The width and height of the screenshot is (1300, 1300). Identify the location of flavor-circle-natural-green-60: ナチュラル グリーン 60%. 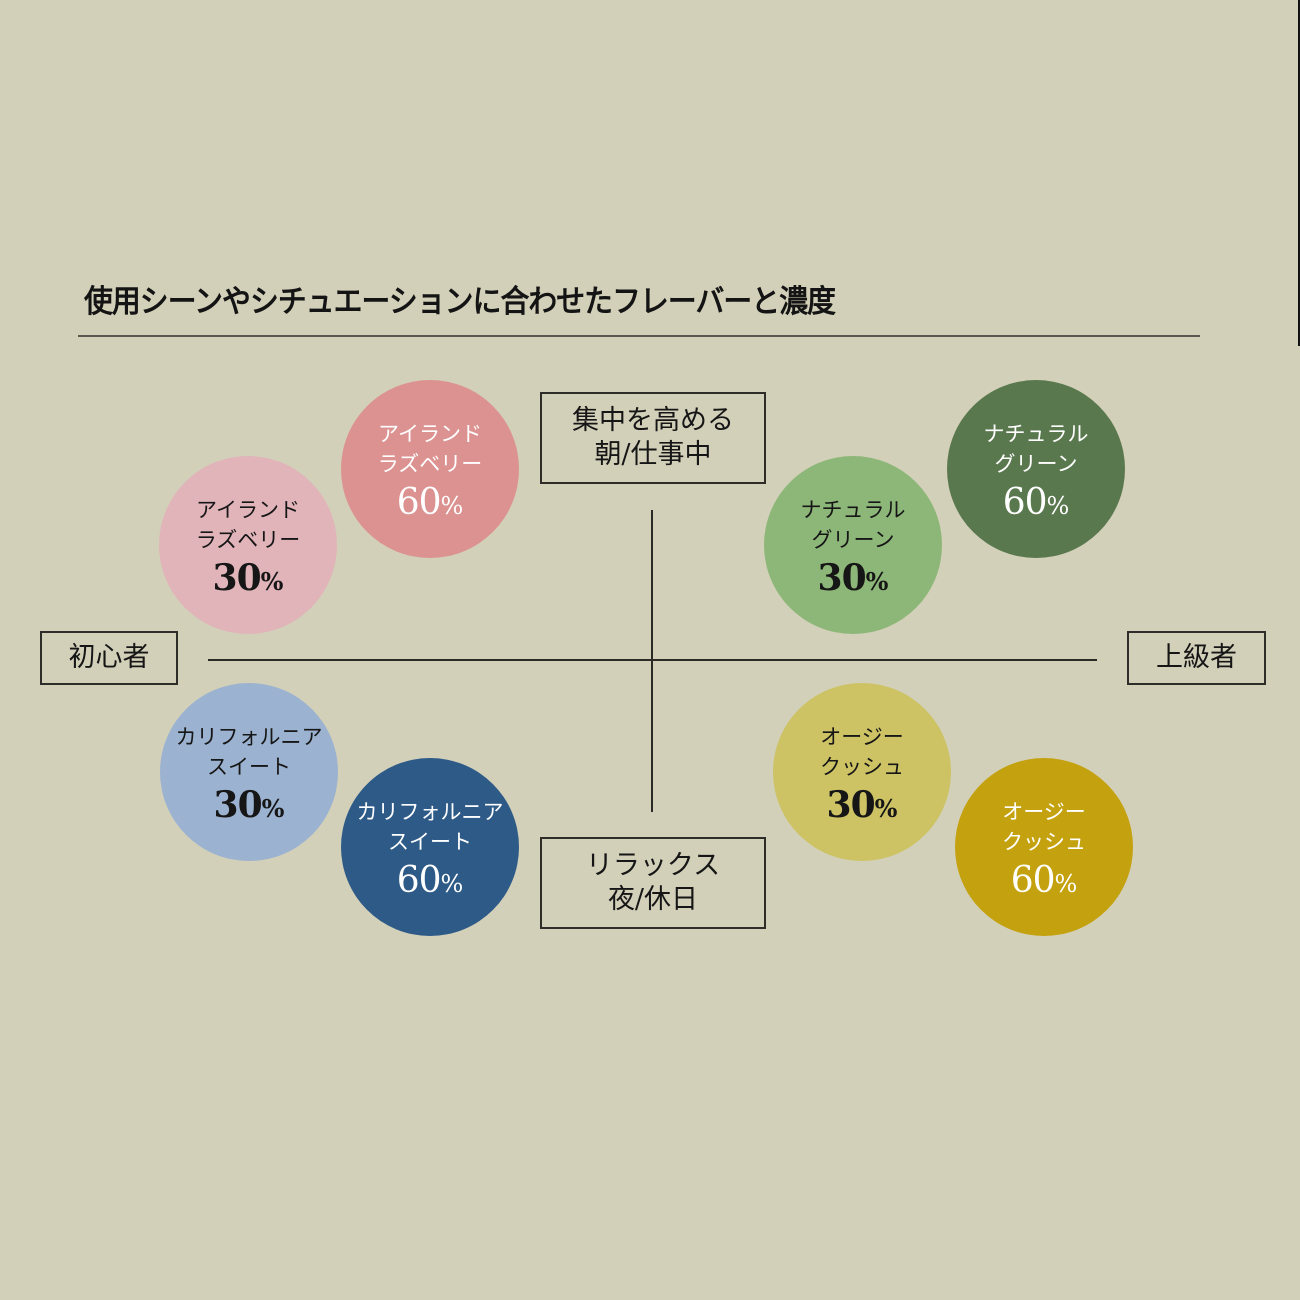
(1036, 469).